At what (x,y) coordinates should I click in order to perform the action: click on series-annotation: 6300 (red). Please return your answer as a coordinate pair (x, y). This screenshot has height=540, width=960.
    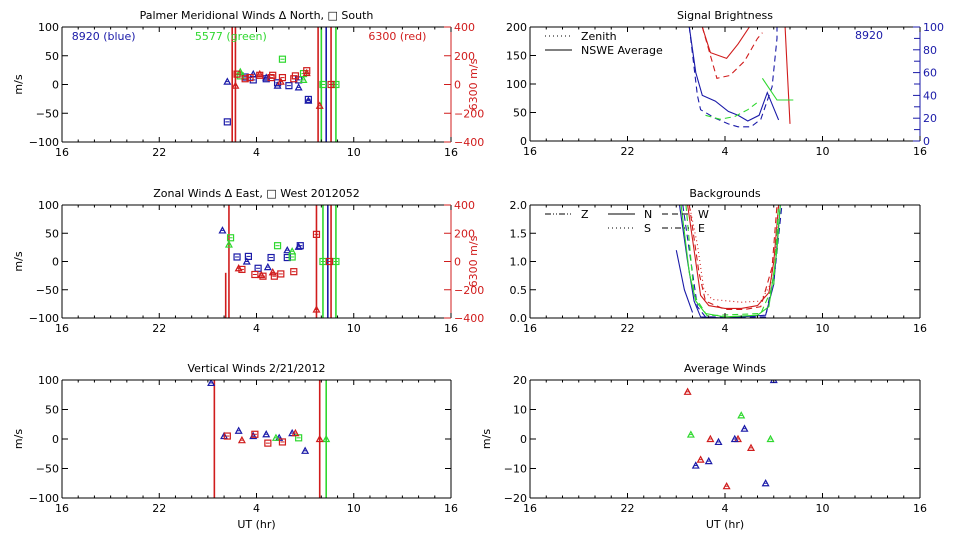
    Looking at the image, I should click on (397, 36).